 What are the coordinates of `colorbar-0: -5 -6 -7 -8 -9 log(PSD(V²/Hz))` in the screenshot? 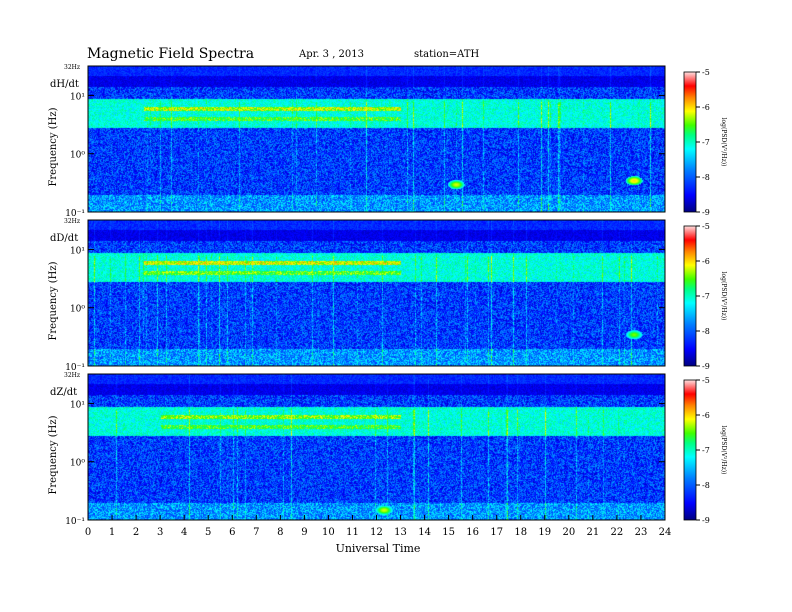 It's located at (705, 142).